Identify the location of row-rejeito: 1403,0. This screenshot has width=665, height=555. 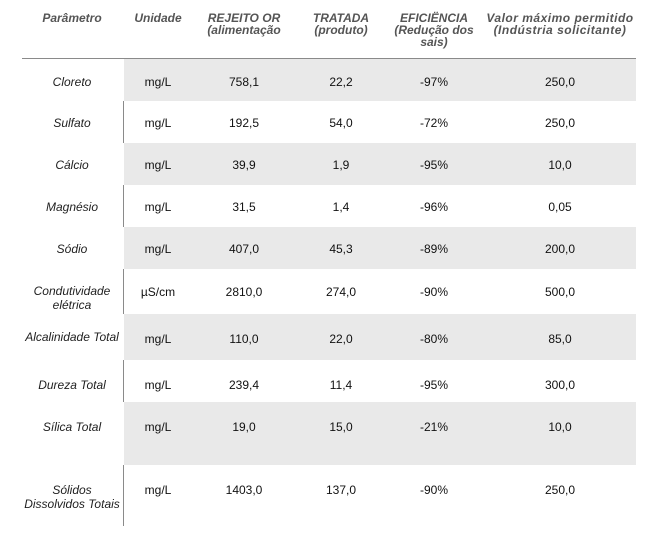
(244, 490).